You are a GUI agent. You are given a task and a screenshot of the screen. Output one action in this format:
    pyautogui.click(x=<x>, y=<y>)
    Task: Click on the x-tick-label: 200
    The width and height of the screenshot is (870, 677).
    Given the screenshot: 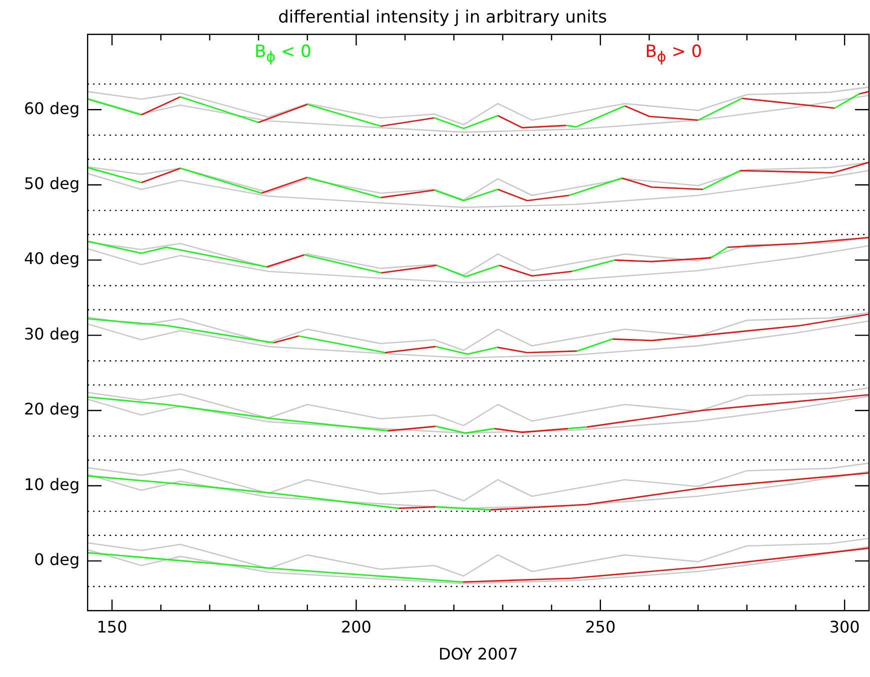 What is the action you would take?
    pyautogui.click(x=356, y=626)
    